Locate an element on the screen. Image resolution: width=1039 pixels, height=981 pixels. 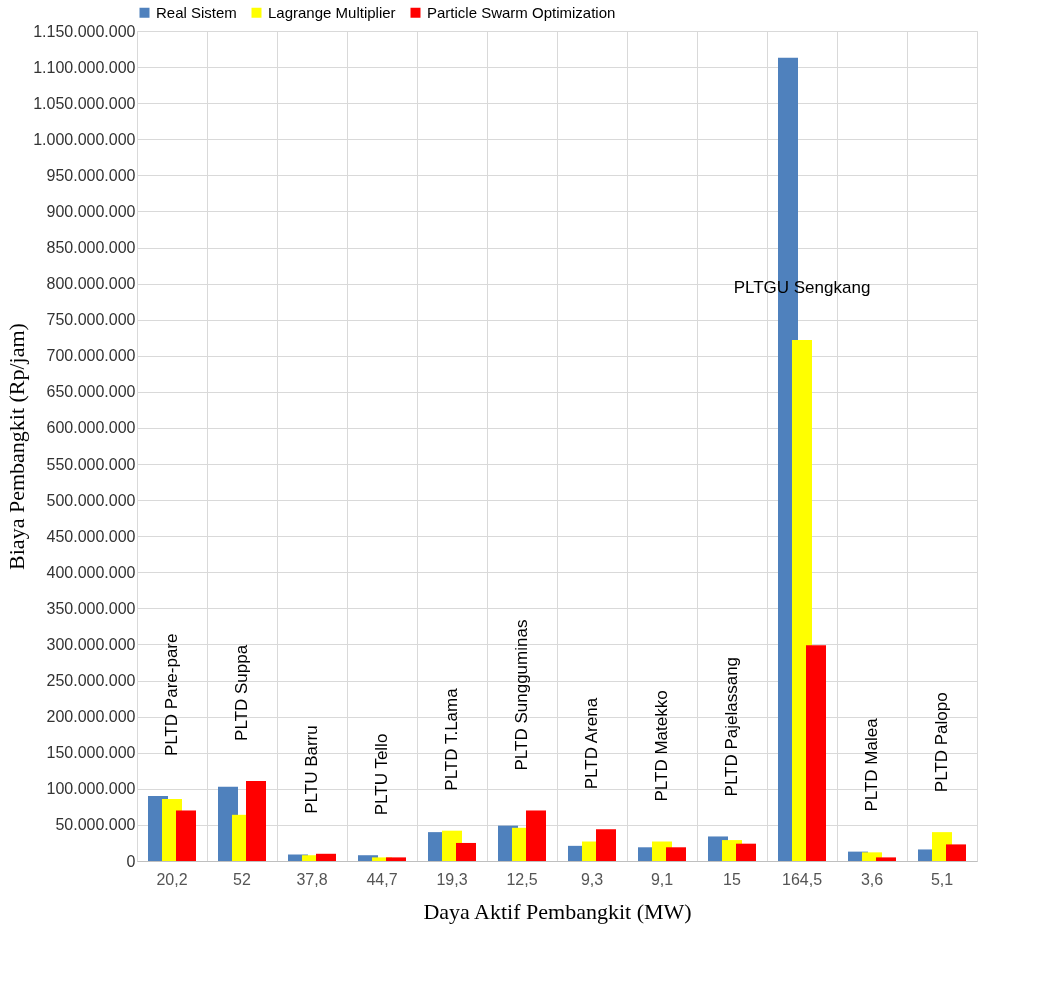
y-axis-title: Biaya Pembangkit (Rp/jam) is located at coordinates (17, 446).